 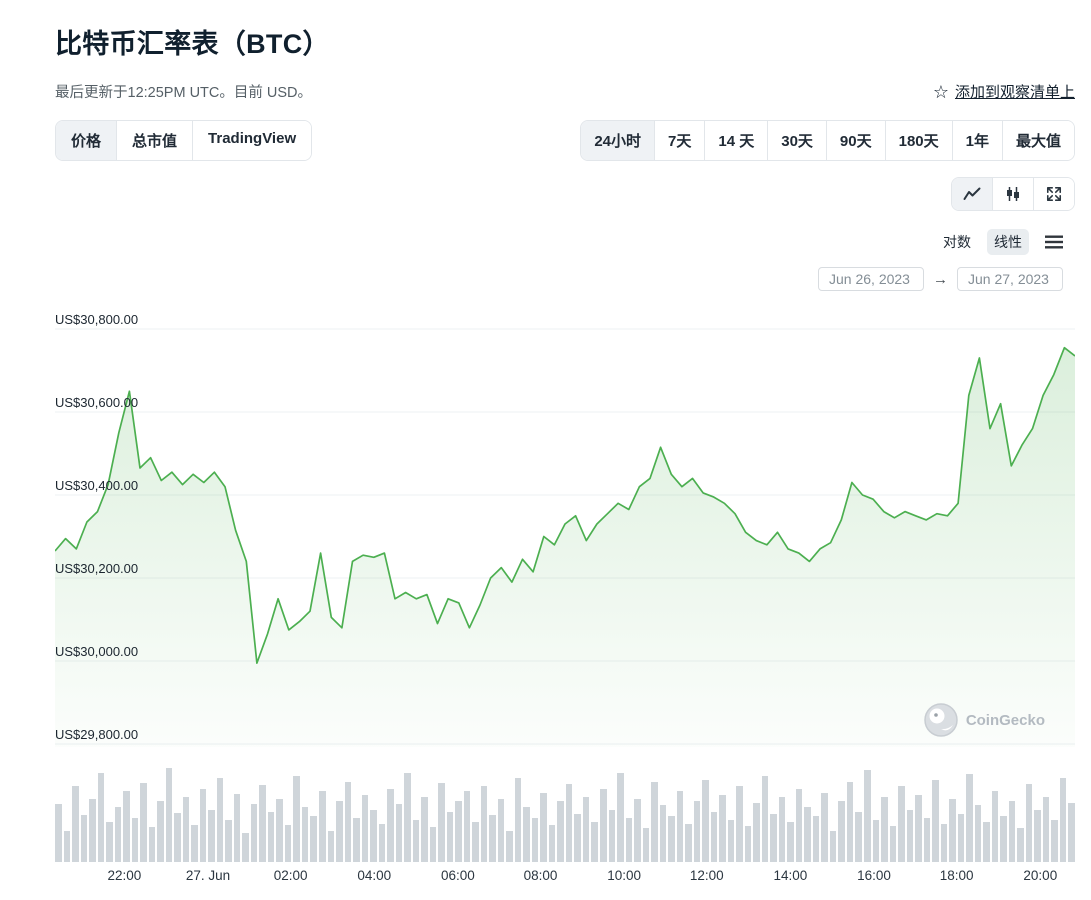 What do you see at coordinates (457, 875) in the screenshot?
I see `x-axis-label: 06:00` at bounding box center [457, 875].